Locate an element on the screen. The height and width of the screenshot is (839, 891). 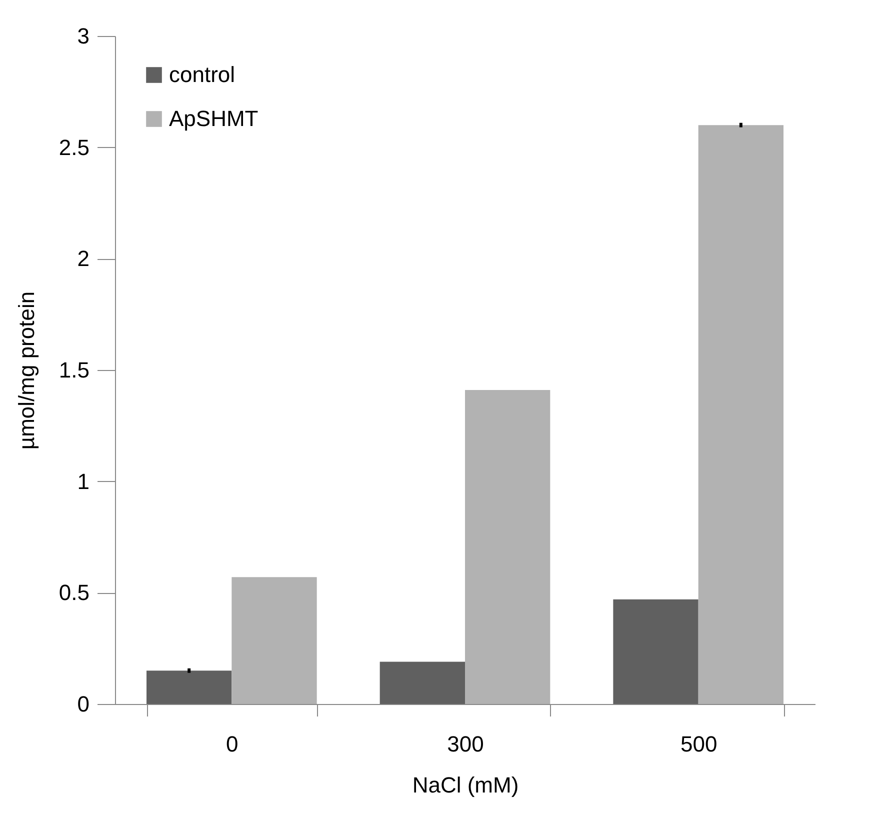
y-tick-label: 2.5 is located at coordinates (74, 147).